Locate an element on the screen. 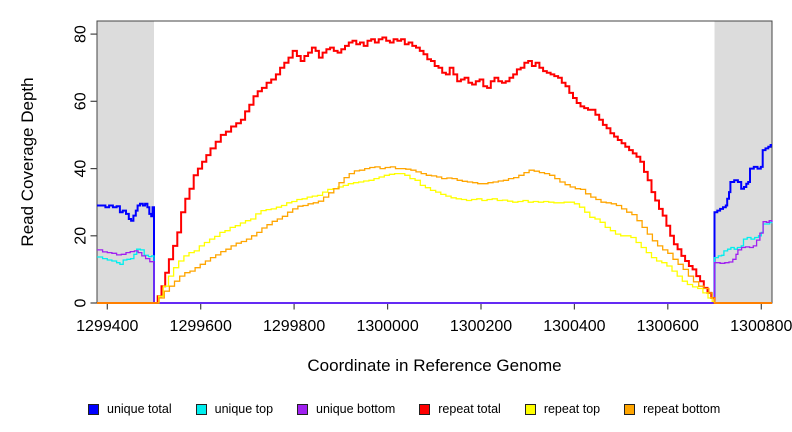 This screenshot has width=792, height=432. x-axis-title: Coordinate in Reference Genome is located at coordinates (434, 365).